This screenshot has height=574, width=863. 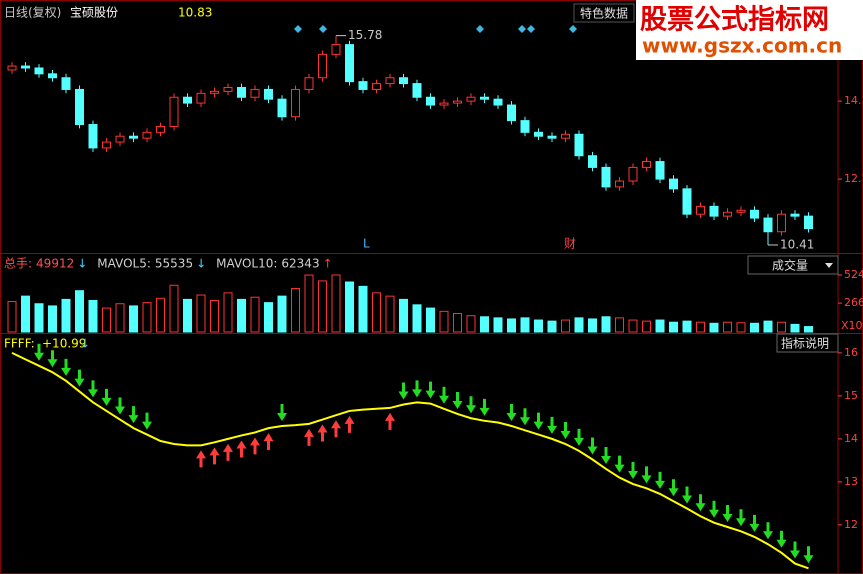 I want to click on feature-label: 特色数据, so click(x=604, y=13).